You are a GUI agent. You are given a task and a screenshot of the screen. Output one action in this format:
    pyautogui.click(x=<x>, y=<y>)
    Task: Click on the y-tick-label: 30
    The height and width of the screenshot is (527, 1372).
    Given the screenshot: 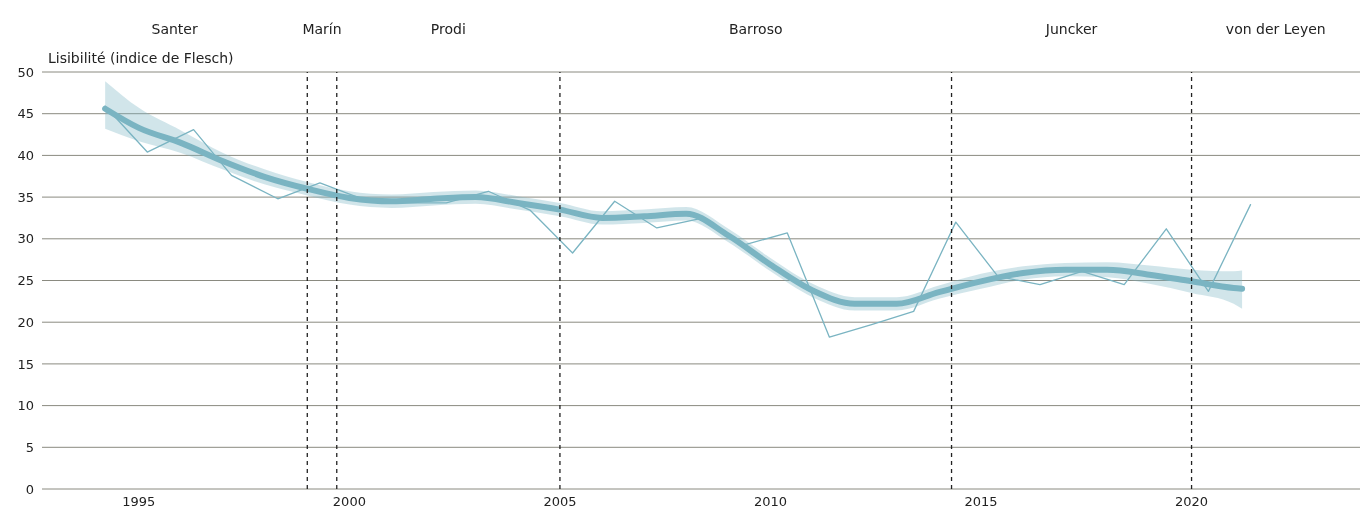 What is the action you would take?
    pyautogui.click(x=25, y=239)
    